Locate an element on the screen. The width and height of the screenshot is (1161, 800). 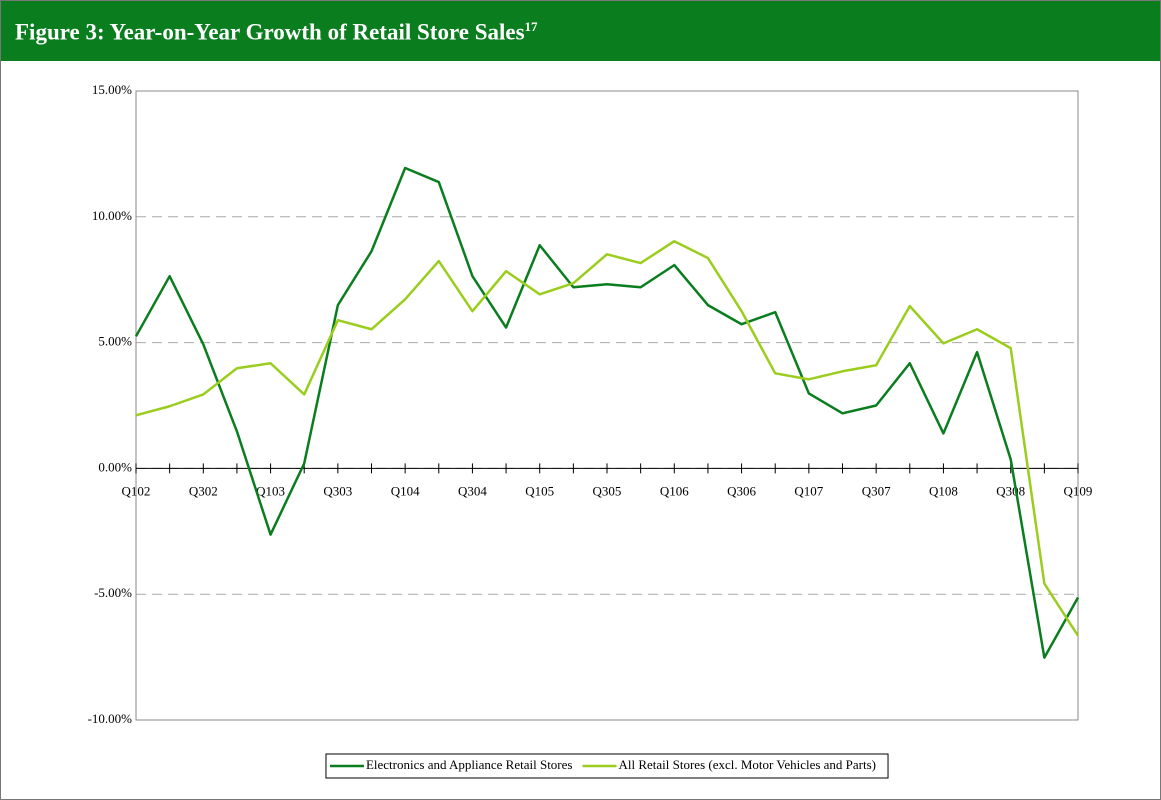
x-tick-label: Q102 is located at coordinates (136, 490).